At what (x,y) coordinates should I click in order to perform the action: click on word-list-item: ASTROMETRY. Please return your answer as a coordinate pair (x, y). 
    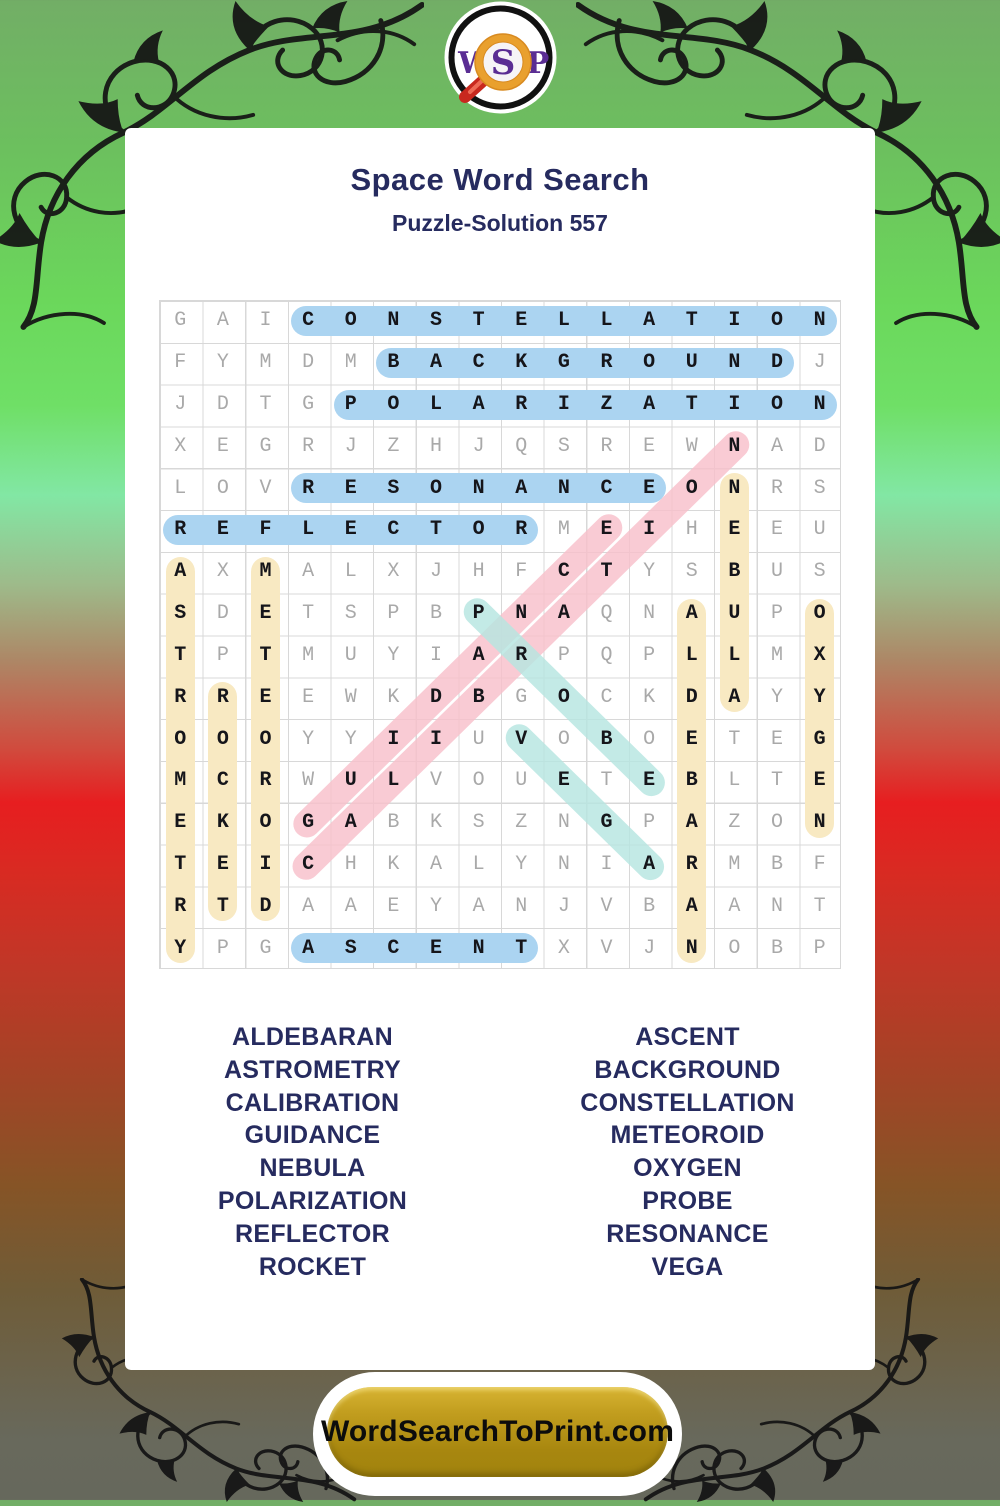
    Looking at the image, I should click on (312, 1069).